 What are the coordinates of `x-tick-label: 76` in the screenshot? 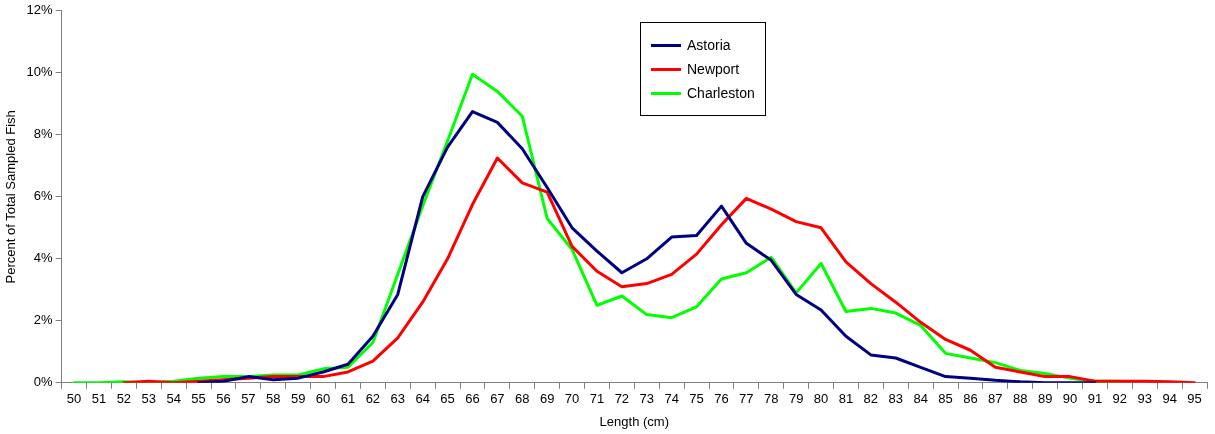 It's located at (721, 399).